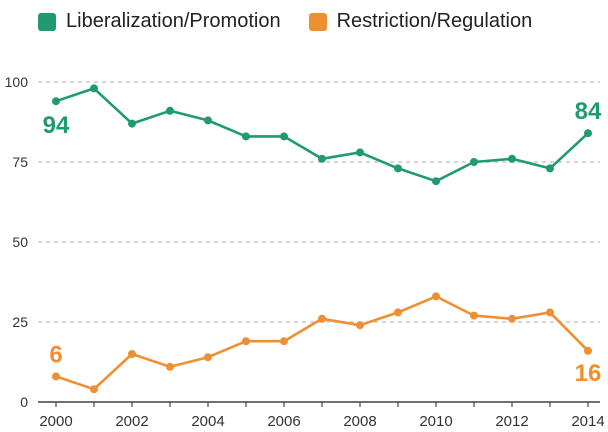  I want to click on legend-item-liberalization: Liberalization/Promotion, so click(159, 21).